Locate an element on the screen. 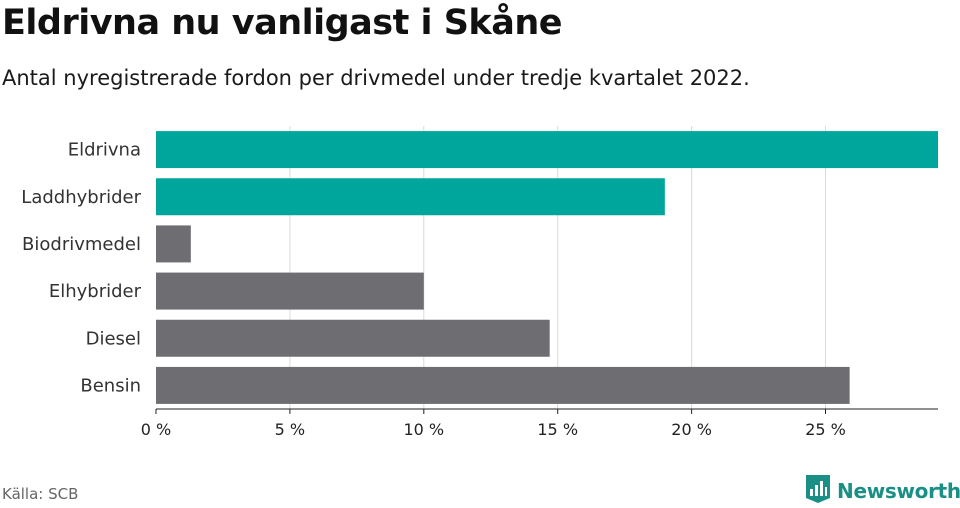  category-label: Elhybrider is located at coordinates (95, 291).